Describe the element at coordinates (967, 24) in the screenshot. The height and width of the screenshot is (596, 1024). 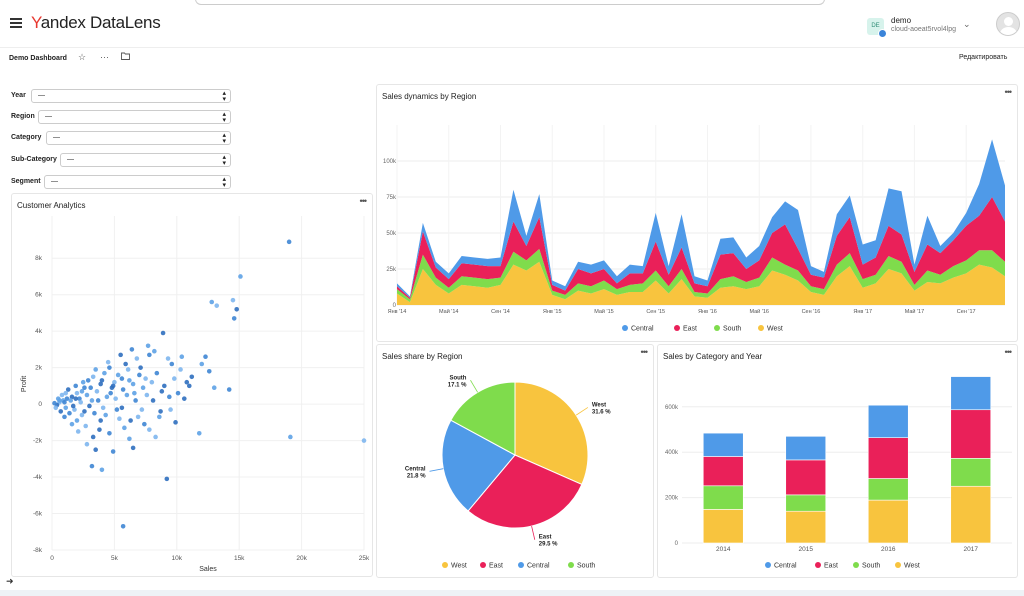
I see `chevron-down-icon: ⌄` at that location.